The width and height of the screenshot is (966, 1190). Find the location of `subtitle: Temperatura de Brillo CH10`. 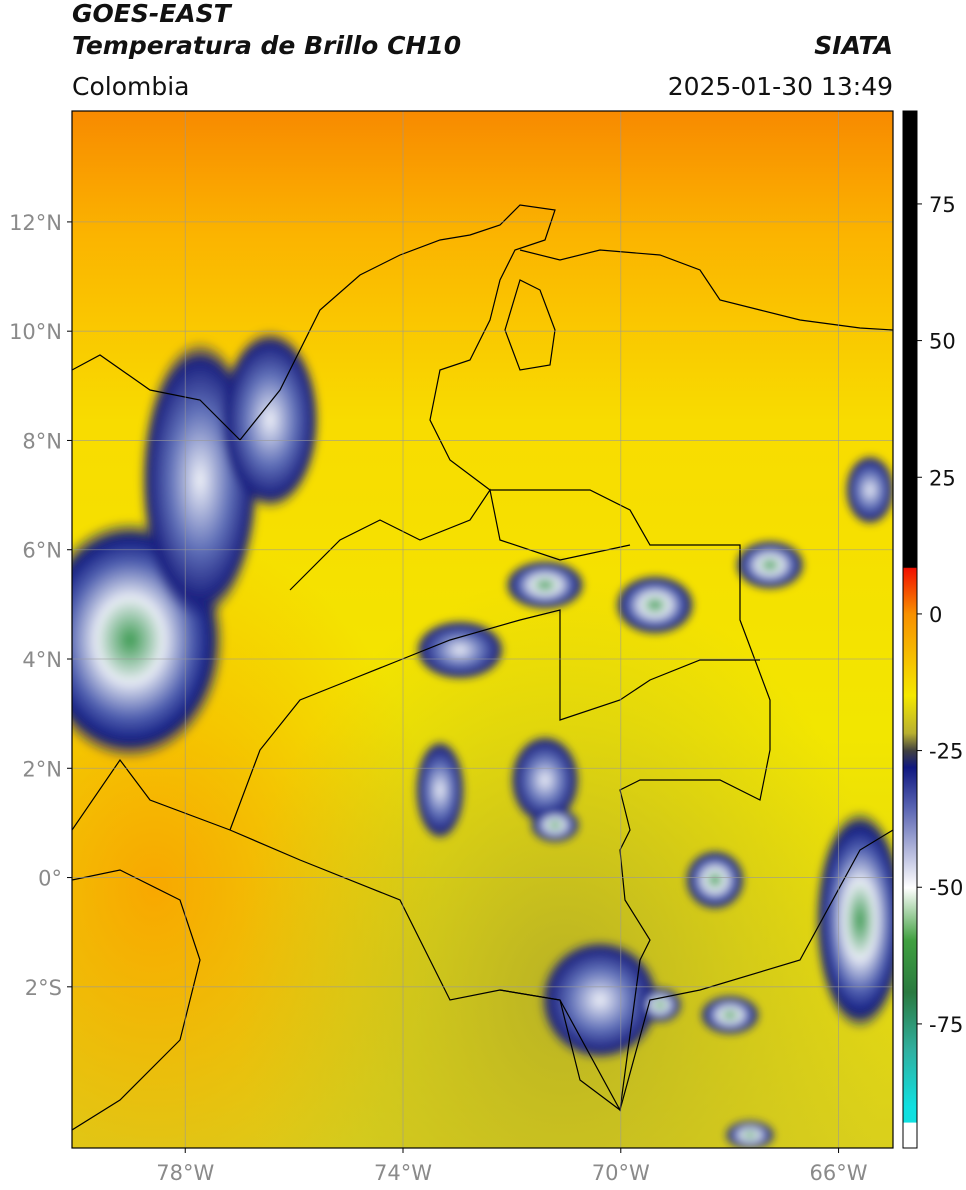

subtitle: Temperatura de Brillo CH10 is located at coordinates (266, 45).